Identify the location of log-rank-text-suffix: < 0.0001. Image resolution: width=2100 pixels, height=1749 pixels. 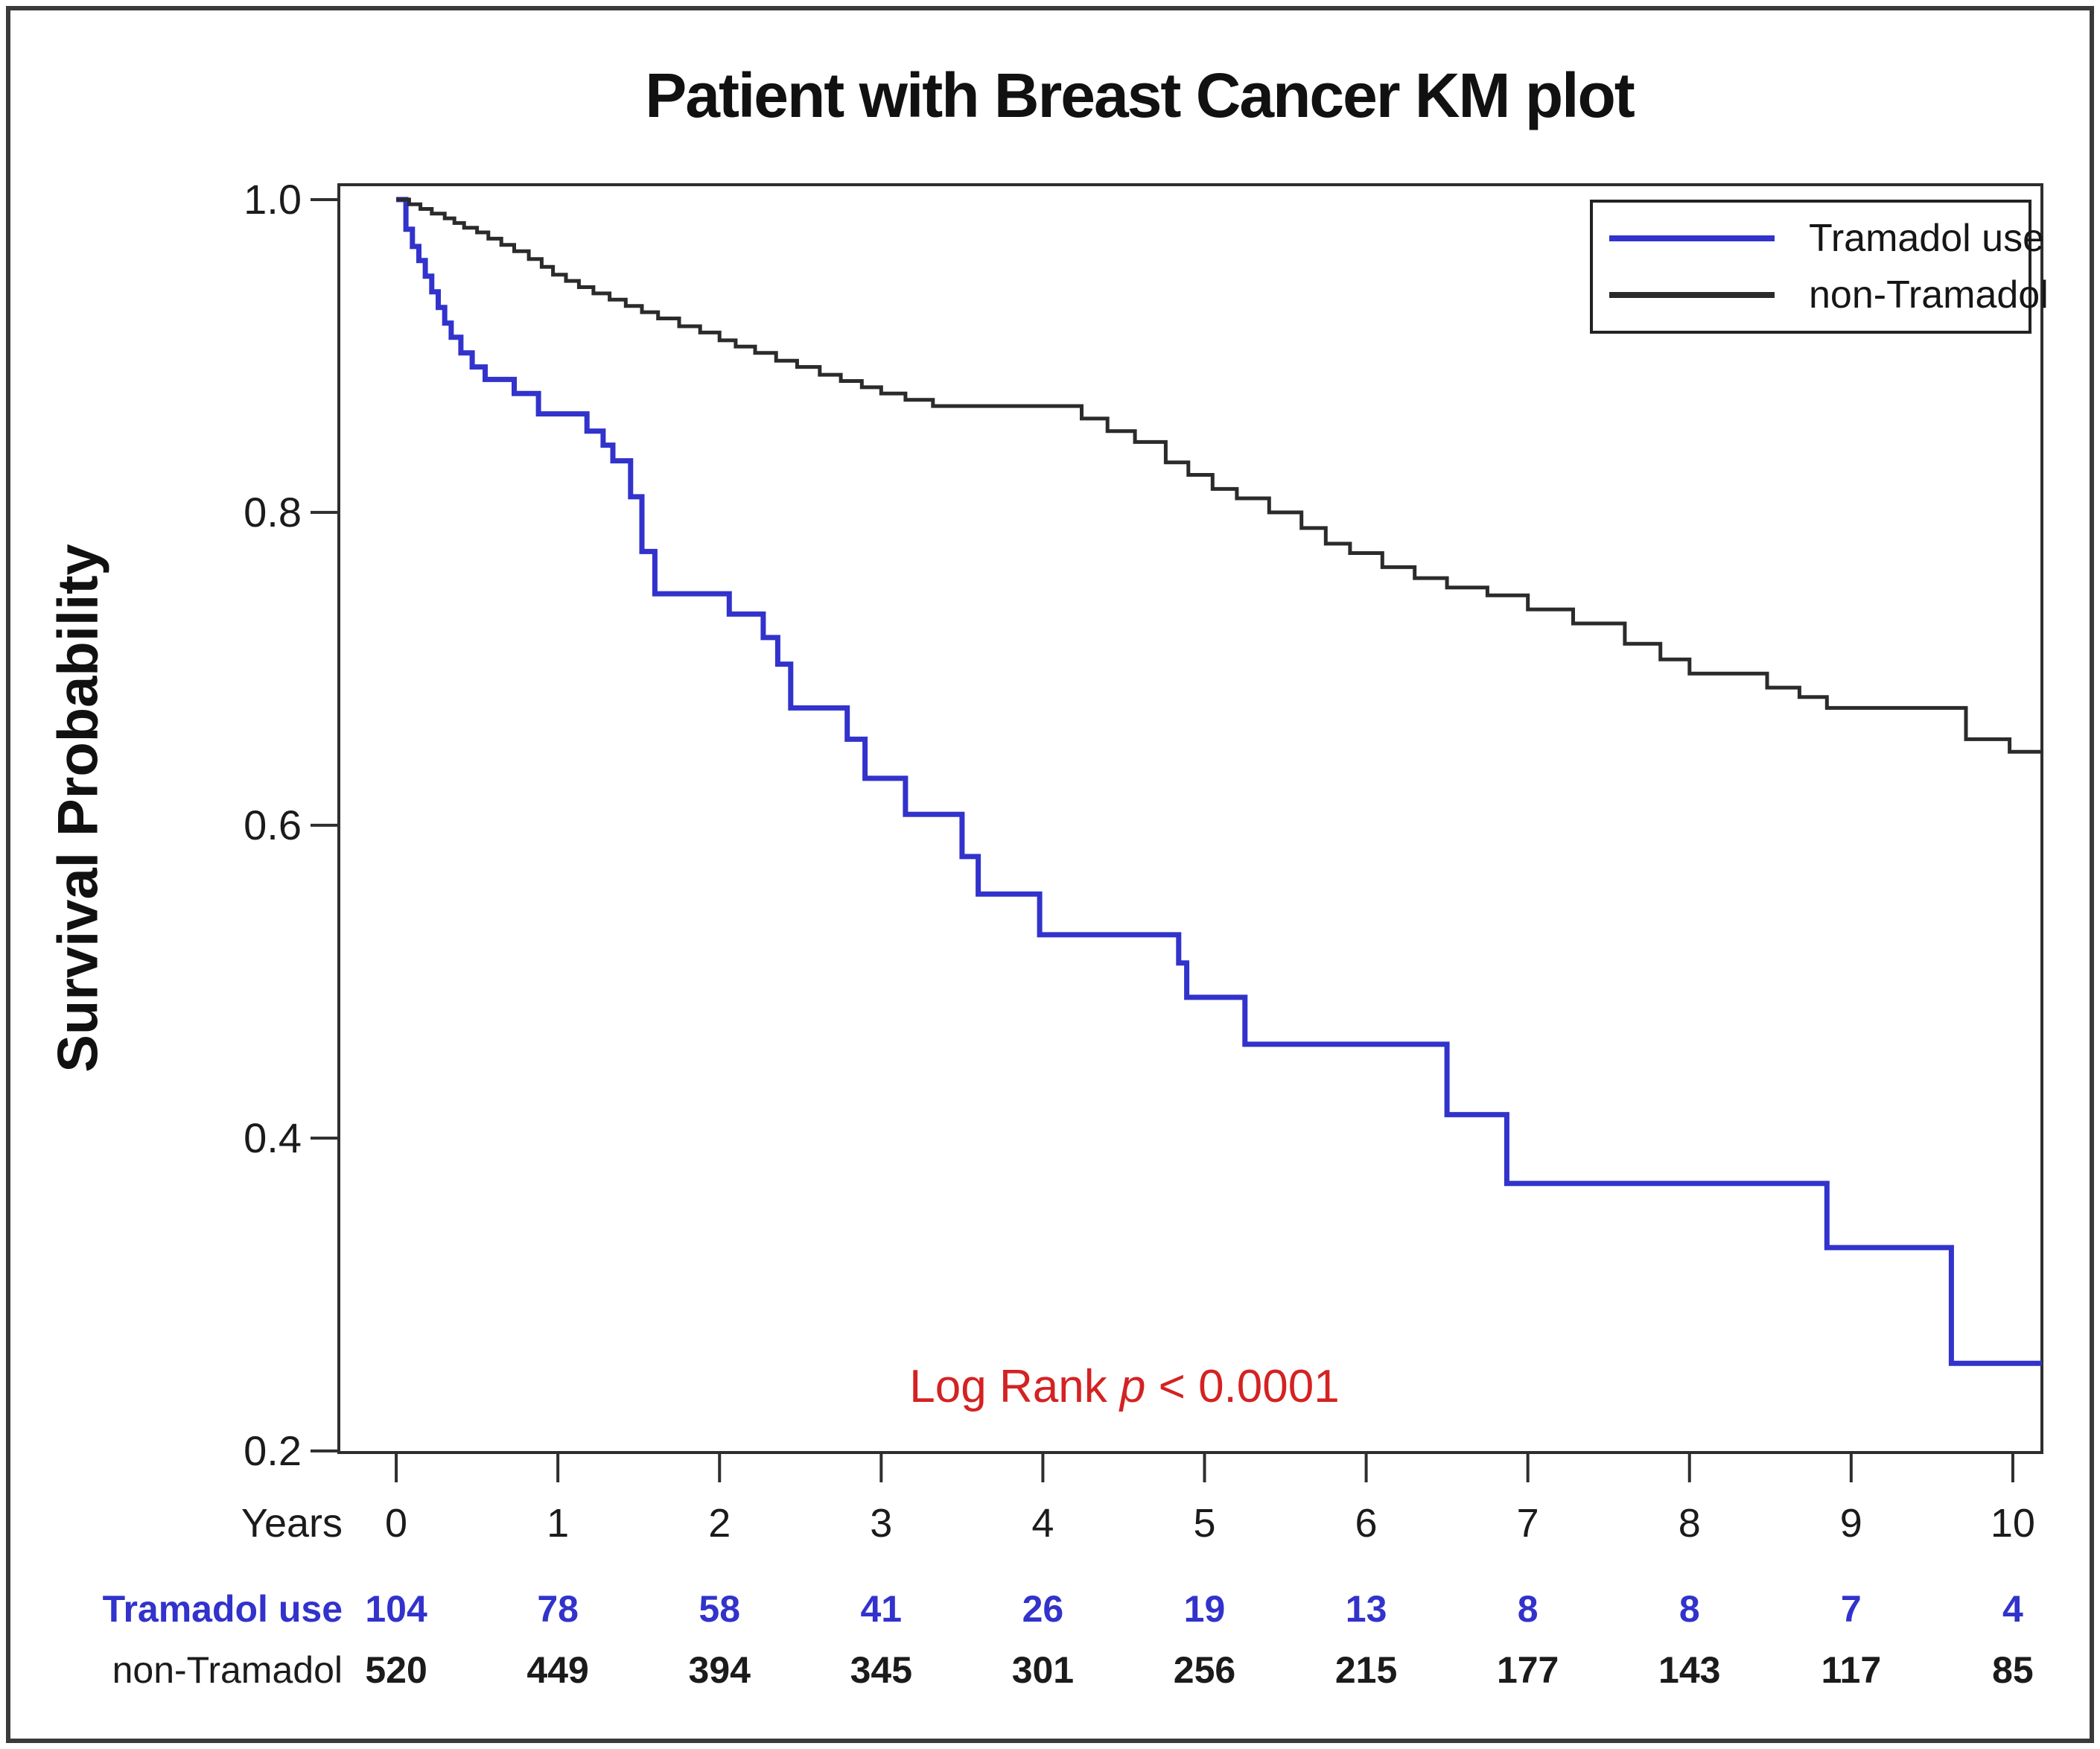
(1242, 1386).